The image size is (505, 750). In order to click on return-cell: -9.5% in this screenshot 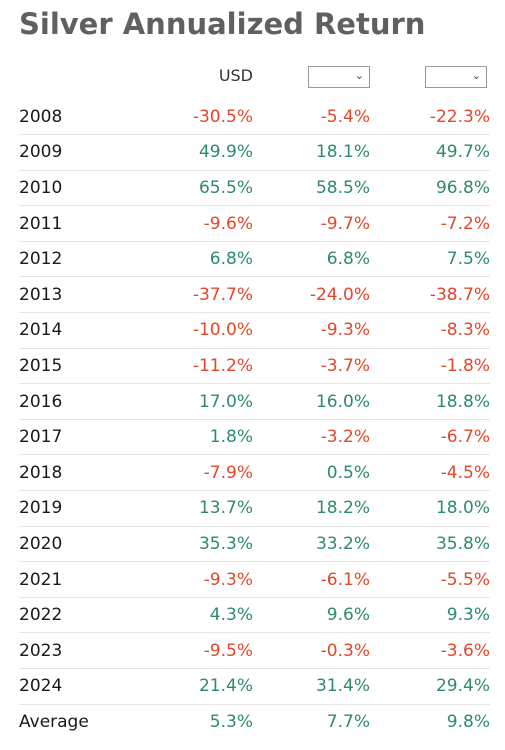, I will do `click(196, 650)`.